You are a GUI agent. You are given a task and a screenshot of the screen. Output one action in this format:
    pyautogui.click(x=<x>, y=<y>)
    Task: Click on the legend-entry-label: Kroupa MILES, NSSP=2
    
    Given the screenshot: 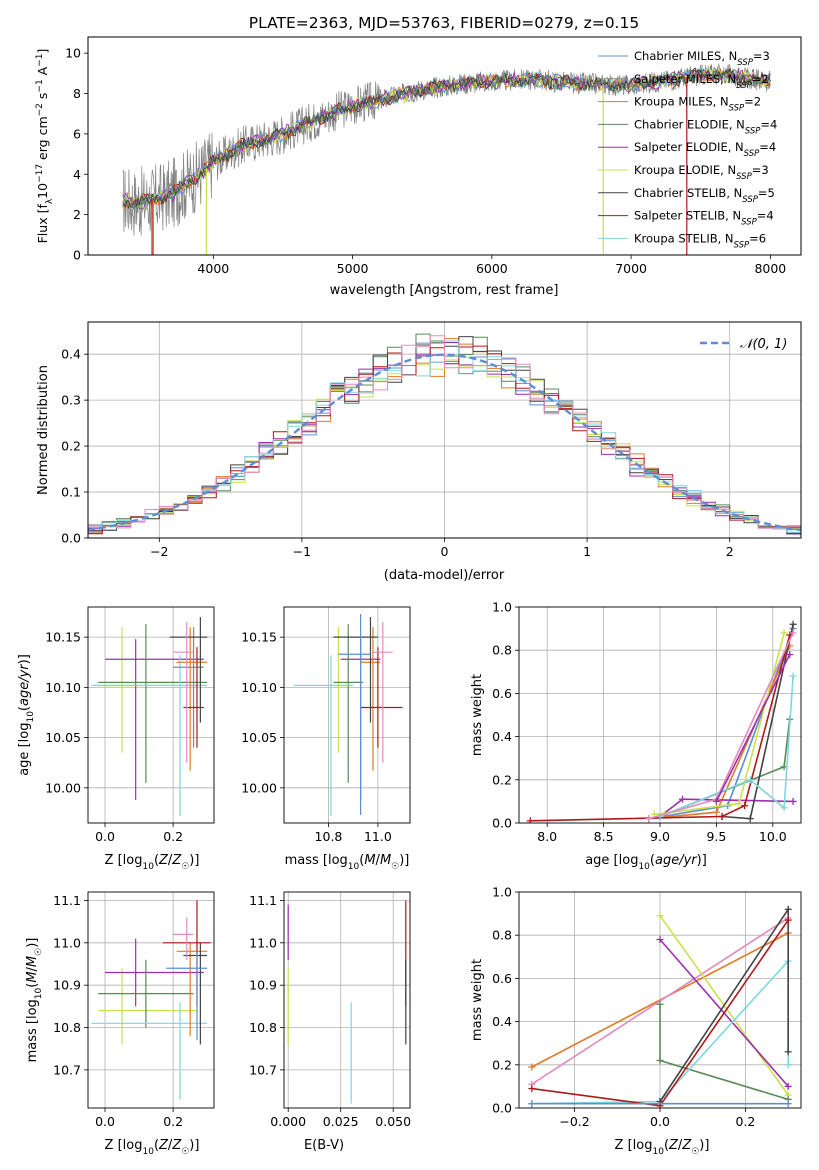 What is the action you would take?
    pyautogui.click(x=697, y=104)
    